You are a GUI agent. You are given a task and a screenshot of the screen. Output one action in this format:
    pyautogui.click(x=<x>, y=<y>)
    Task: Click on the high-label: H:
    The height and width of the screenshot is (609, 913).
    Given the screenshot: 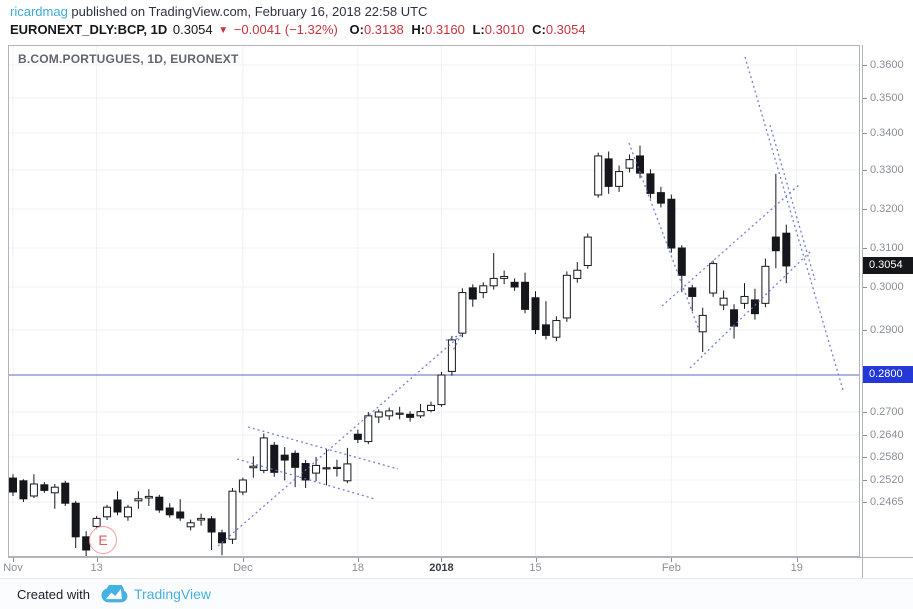 What is the action you would take?
    pyautogui.click(x=418, y=29)
    